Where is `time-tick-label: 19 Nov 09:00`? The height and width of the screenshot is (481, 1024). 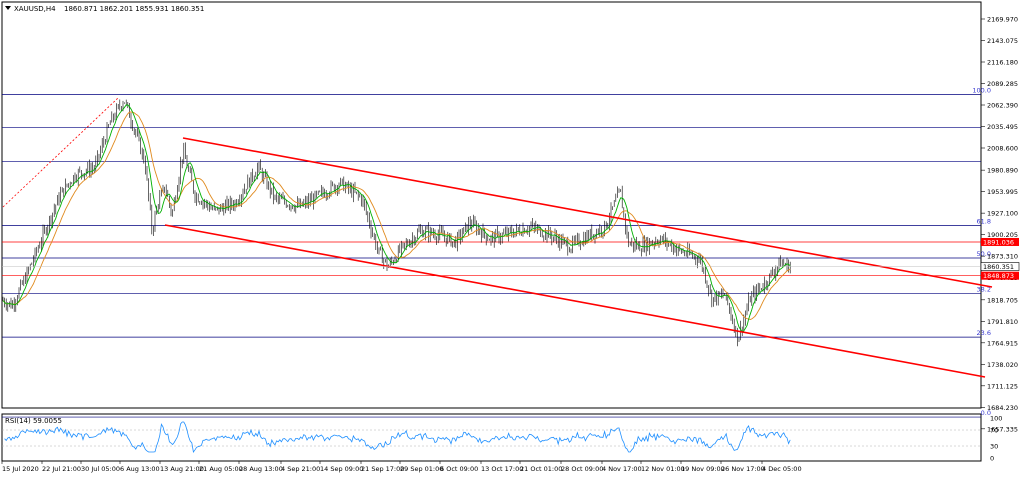 time-tick-label: 19 Nov 09:00 is located at coordinates (703, 469).